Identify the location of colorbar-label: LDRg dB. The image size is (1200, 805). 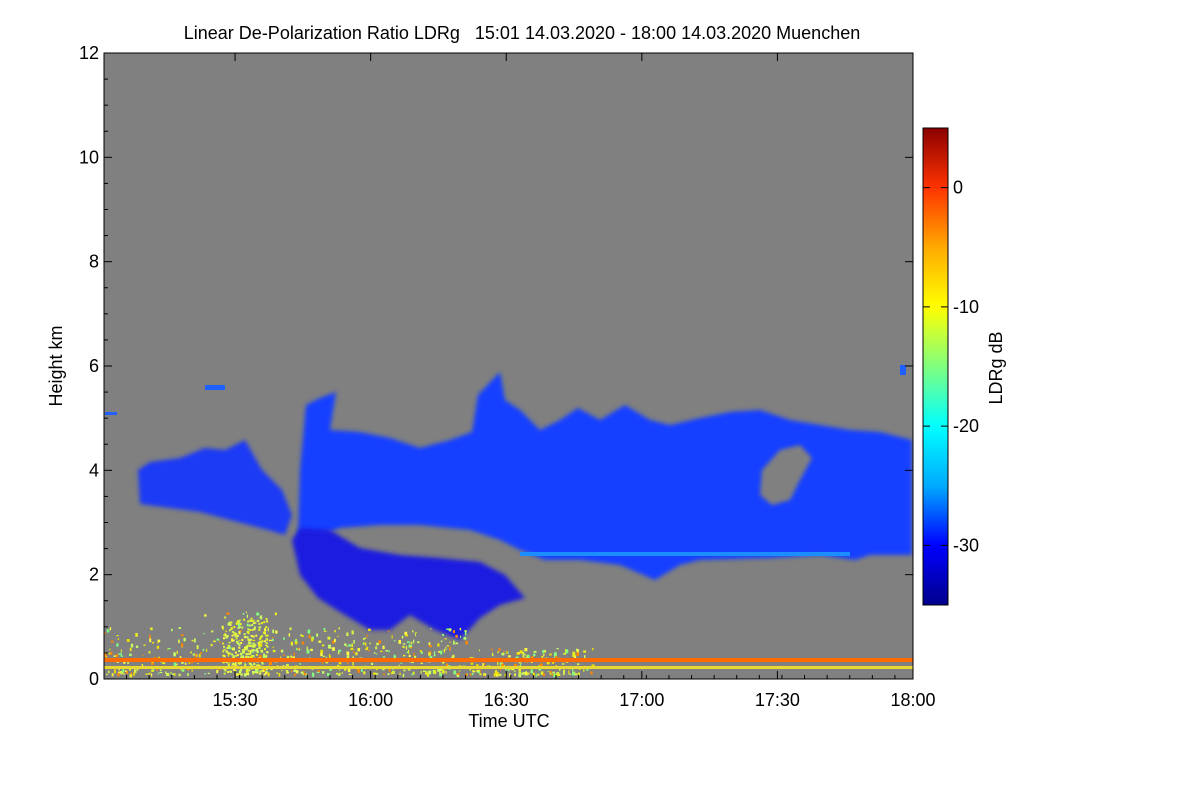
(996, 367).